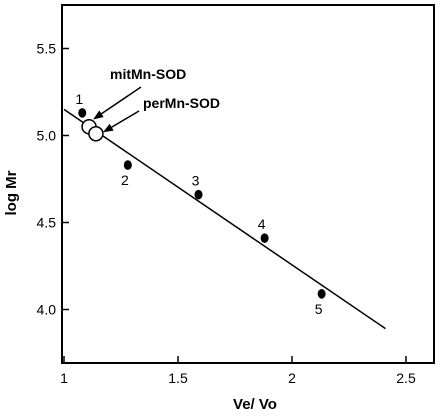 Image resolution: width=440 pixels, height=417 pixels. I want to click on annotations: mitMn-SOD perMn-SOD, so click(156, 99).